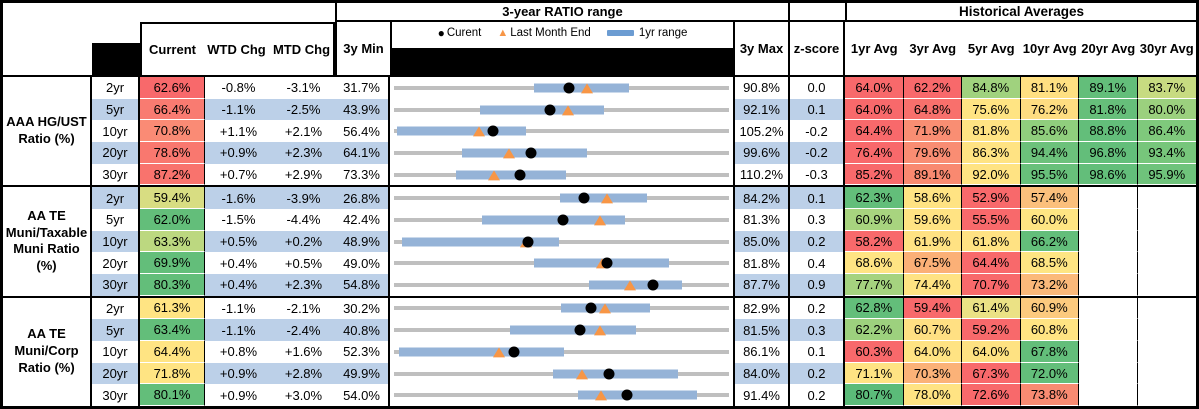 The height and width of the screenshot is (409, 1199). What do you see at coordinates (172, 49) in the screenshot?
I see `current-column-header: Current` at bounding box center [172, 49].